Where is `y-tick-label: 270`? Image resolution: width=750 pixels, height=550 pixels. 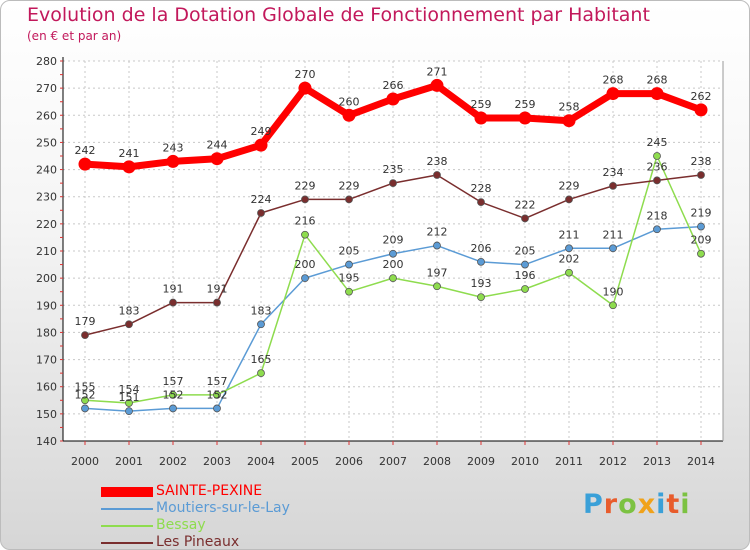
y-tick-label: 270 is located at coordinates (46, 88).